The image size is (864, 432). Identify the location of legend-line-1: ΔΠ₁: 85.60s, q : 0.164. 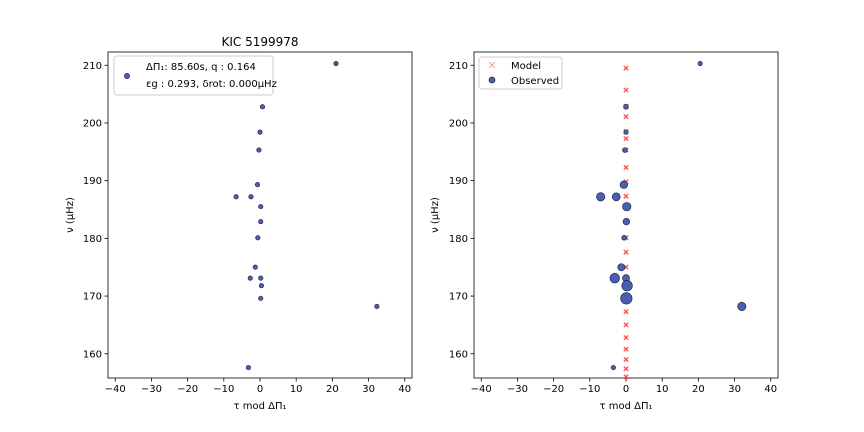
(201, 67).